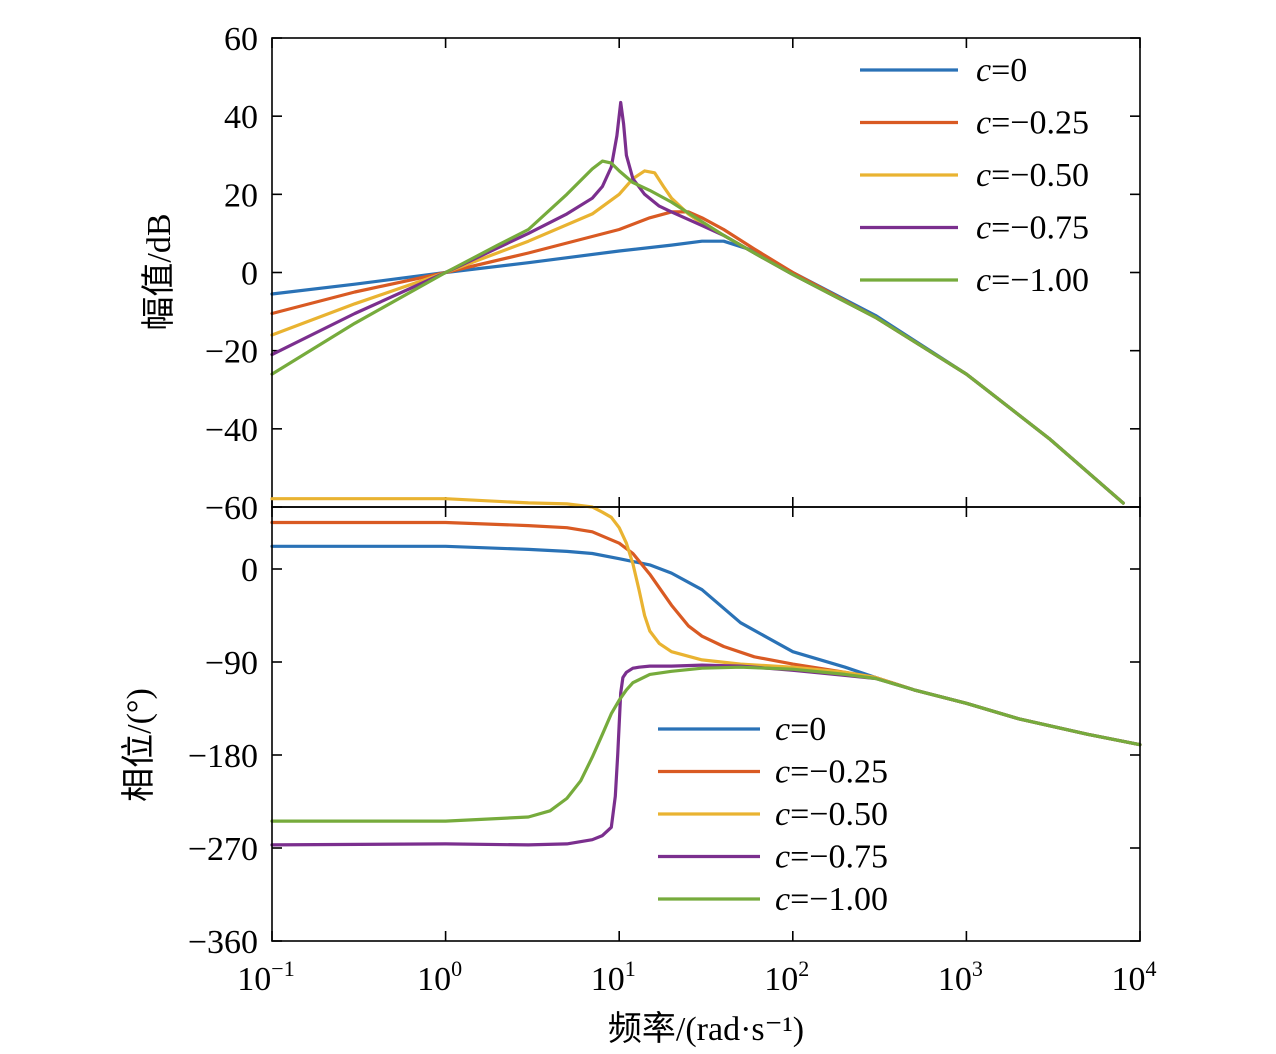 The image size is (1276, 1054). I want to click on y-tick-label: −20, so click(231, 352).